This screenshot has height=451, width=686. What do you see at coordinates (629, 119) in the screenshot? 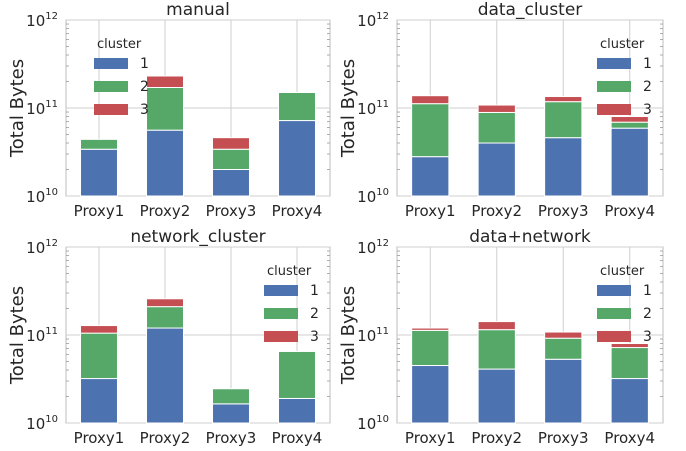
I see `bar-cluster-3-proxy4` at bounding box center [629, 119].